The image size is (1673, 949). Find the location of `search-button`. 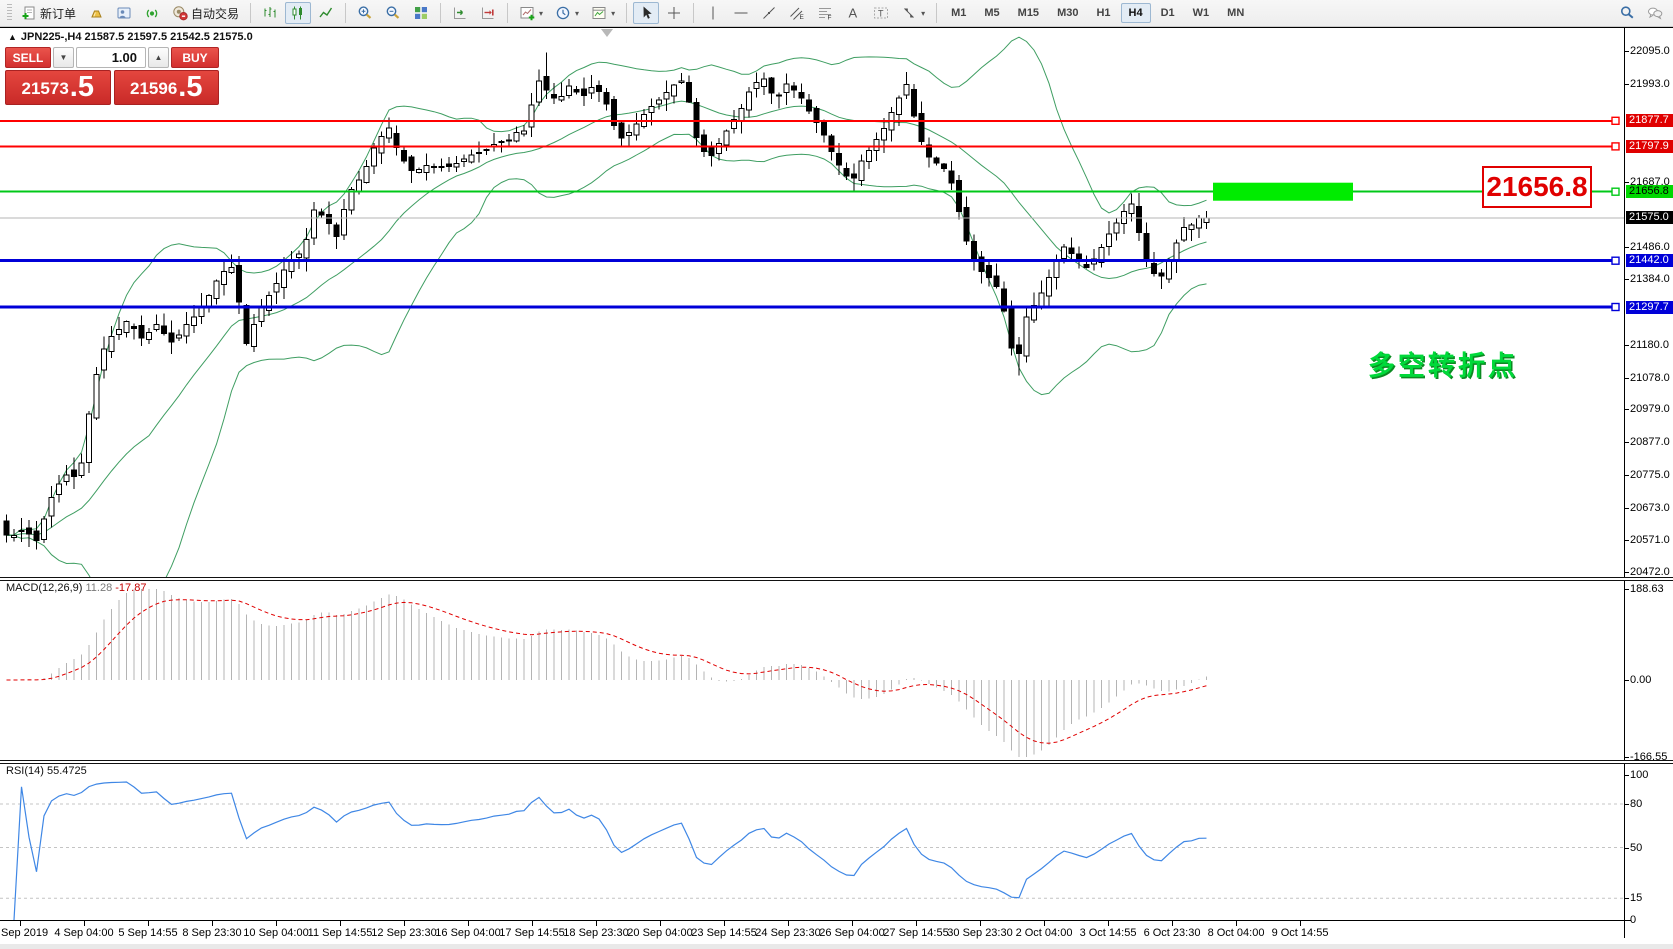

search-button is located at coordinates (1627, 13).